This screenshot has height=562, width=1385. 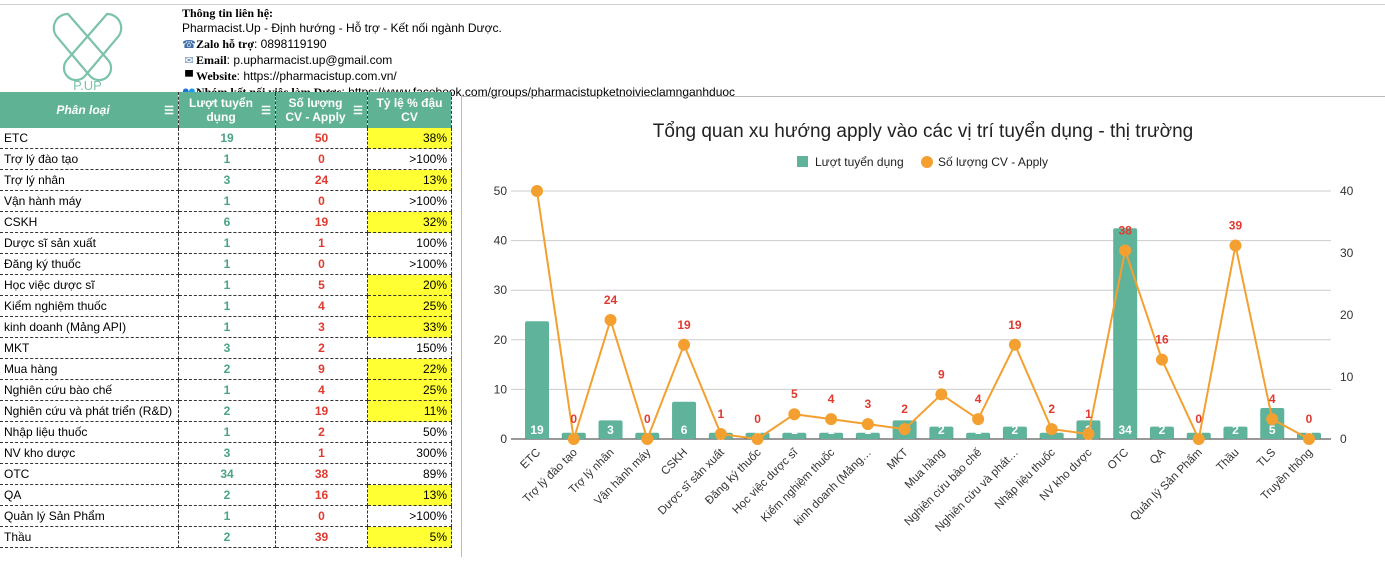 What do you see at coordinates (409, 306) in the screenshot?
I see `cell-c: 25%` at bounding box center [409, 306].